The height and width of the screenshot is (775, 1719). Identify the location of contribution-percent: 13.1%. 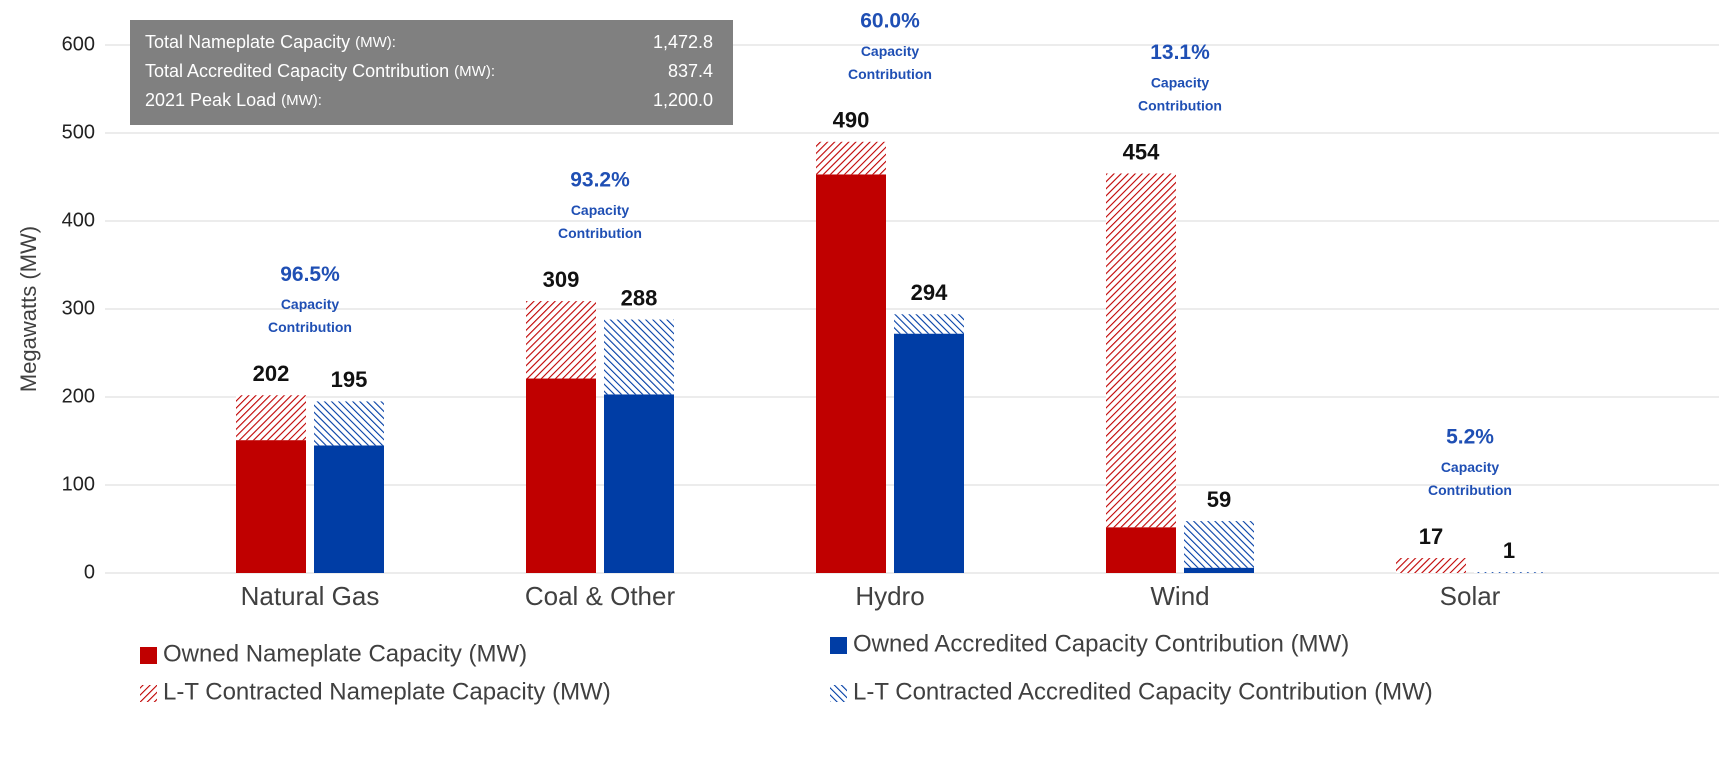
(1180, 52).